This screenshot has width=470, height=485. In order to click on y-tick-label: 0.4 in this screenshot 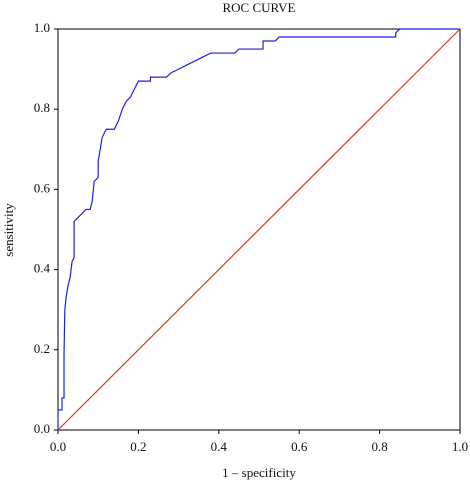, I will do `click(42, 268)`.